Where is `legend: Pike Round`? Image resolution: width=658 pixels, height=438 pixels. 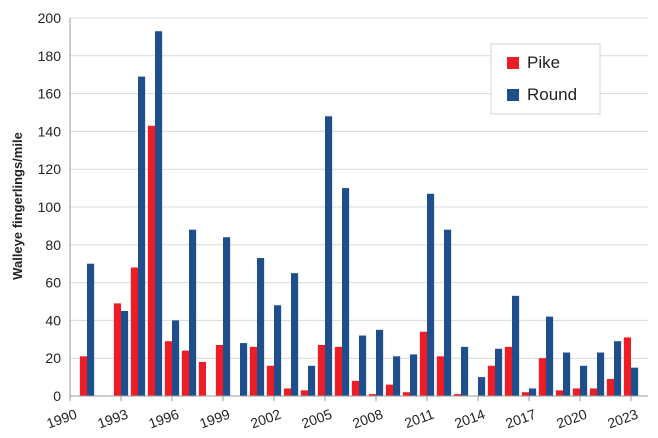 legend: Pike Round is located at coordinates (545, 79).